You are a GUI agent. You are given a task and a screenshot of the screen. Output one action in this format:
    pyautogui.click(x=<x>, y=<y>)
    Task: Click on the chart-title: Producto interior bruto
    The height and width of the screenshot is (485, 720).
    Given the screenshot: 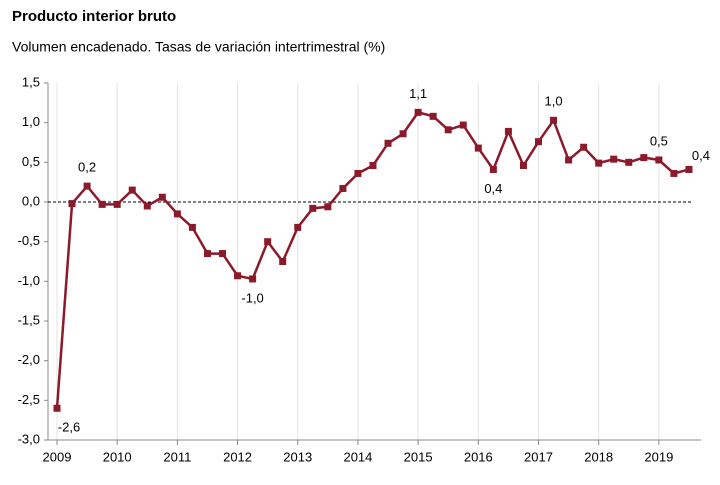 What is the action you would take?
    pyautogui.click(x=94, y=16)
    